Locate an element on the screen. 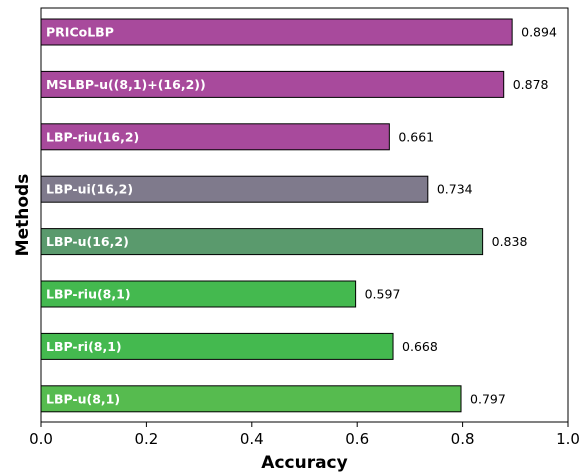 The width and height of the screenshot is (585, 474). x-tick-label: 0.6 is located at coordinates (357, 439).